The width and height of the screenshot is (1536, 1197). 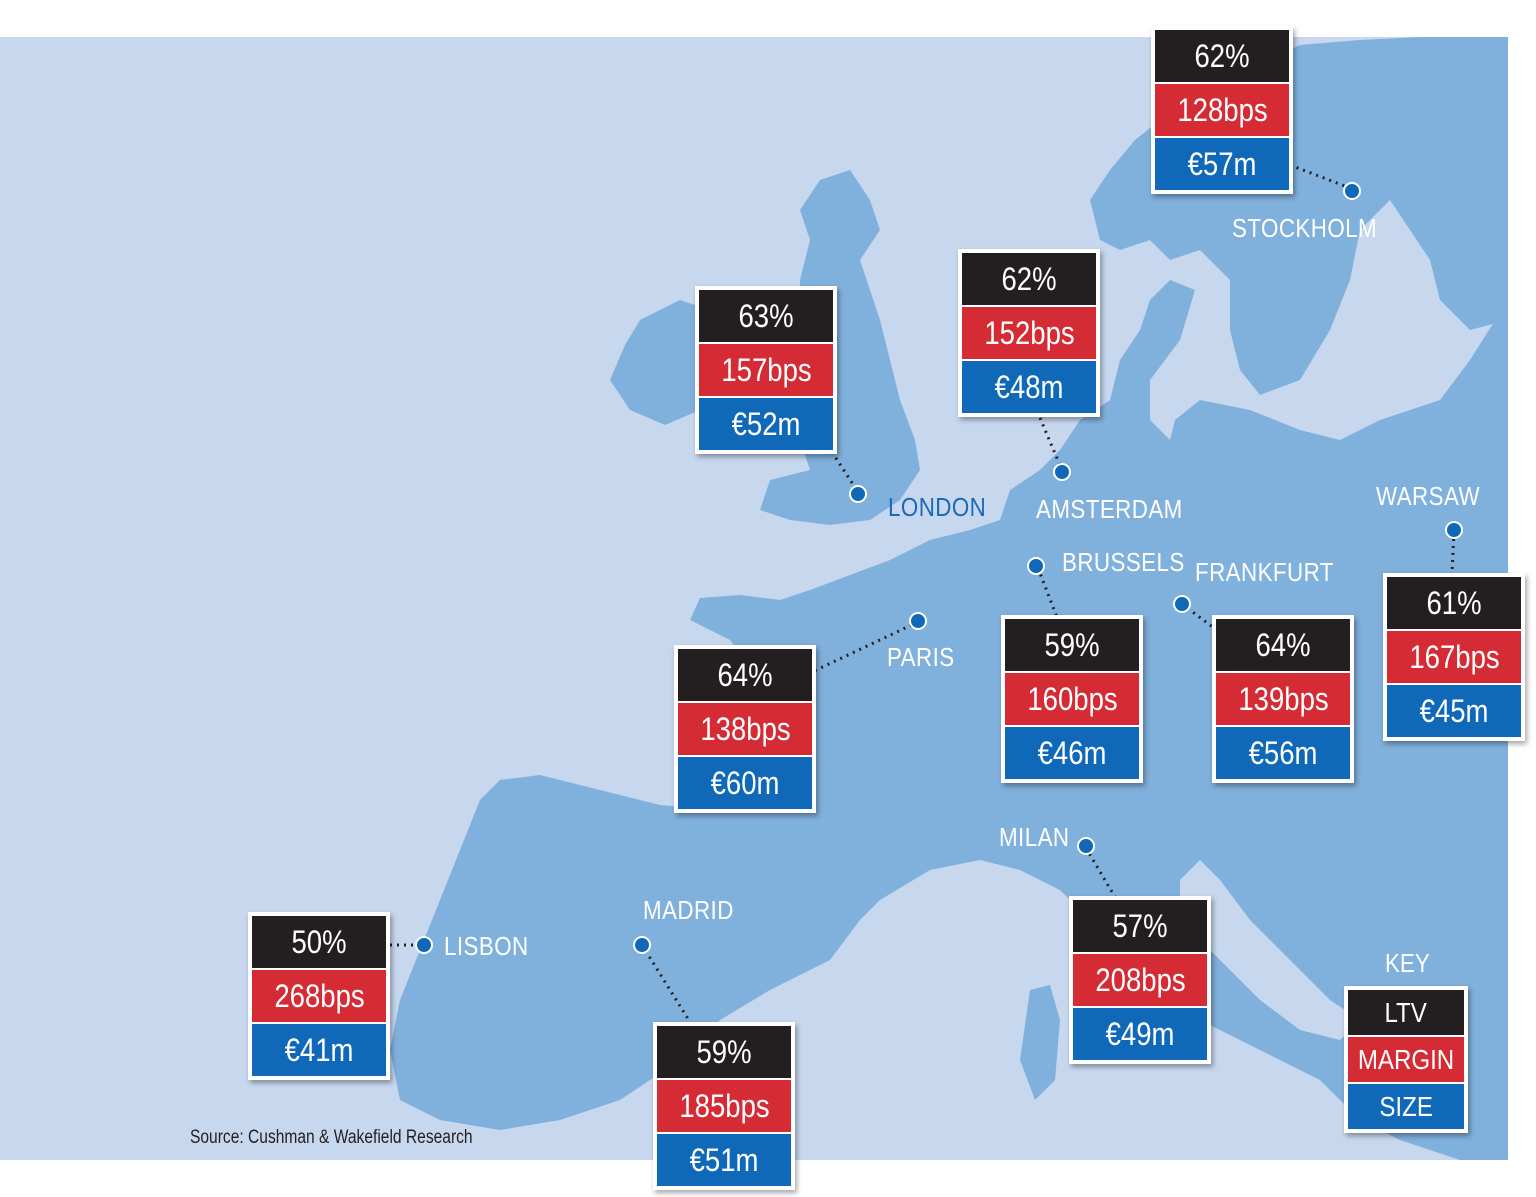 What do you see at coordinates (766, 424) in the screenshot?
I see `size-cell: €52m` at bounding box center [766, 424].